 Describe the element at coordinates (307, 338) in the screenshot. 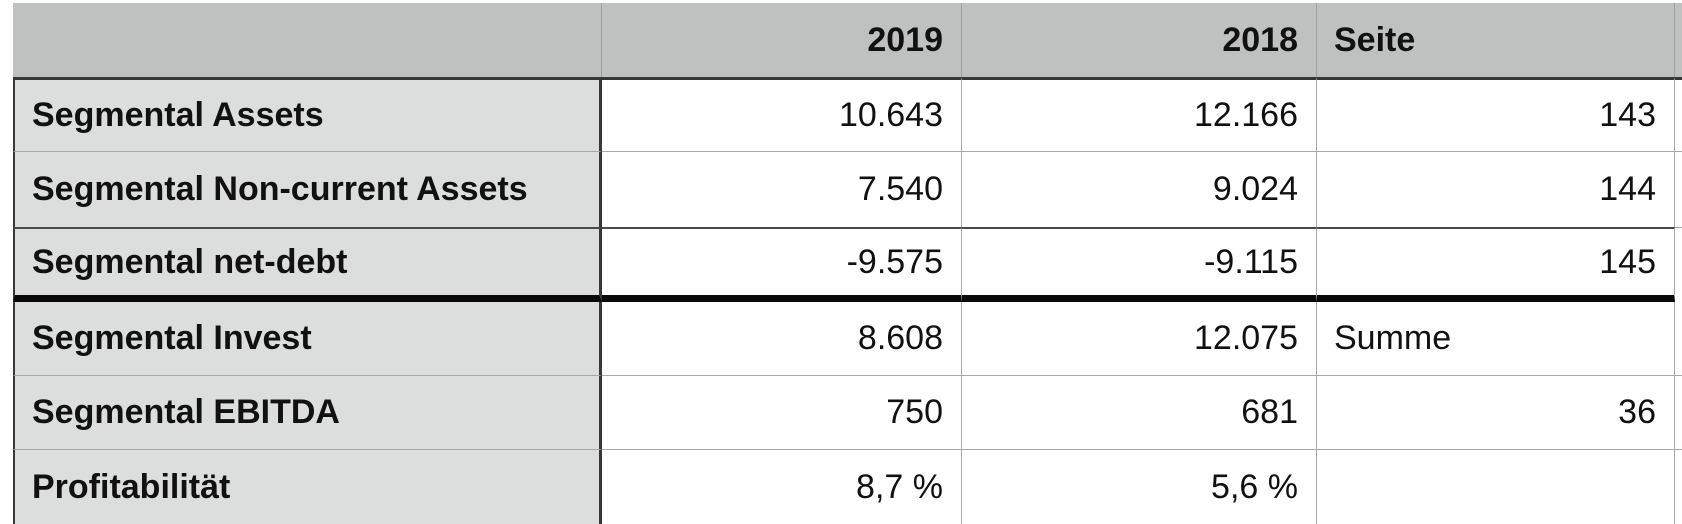

I see `row-label: Segmental Invest` at that location.